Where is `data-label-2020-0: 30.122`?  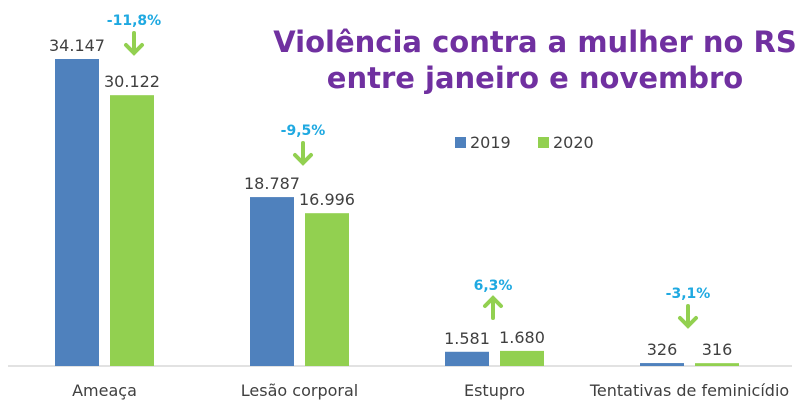 data-label-2020-0: 30.122 is located at coordinates (132, 81).